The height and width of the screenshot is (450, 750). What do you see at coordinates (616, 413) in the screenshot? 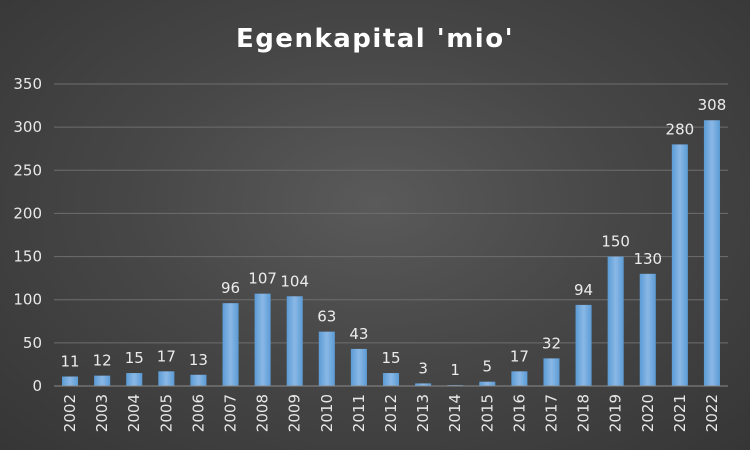
I see `x-tick-label: 2019` at bounding box center [616, 413].